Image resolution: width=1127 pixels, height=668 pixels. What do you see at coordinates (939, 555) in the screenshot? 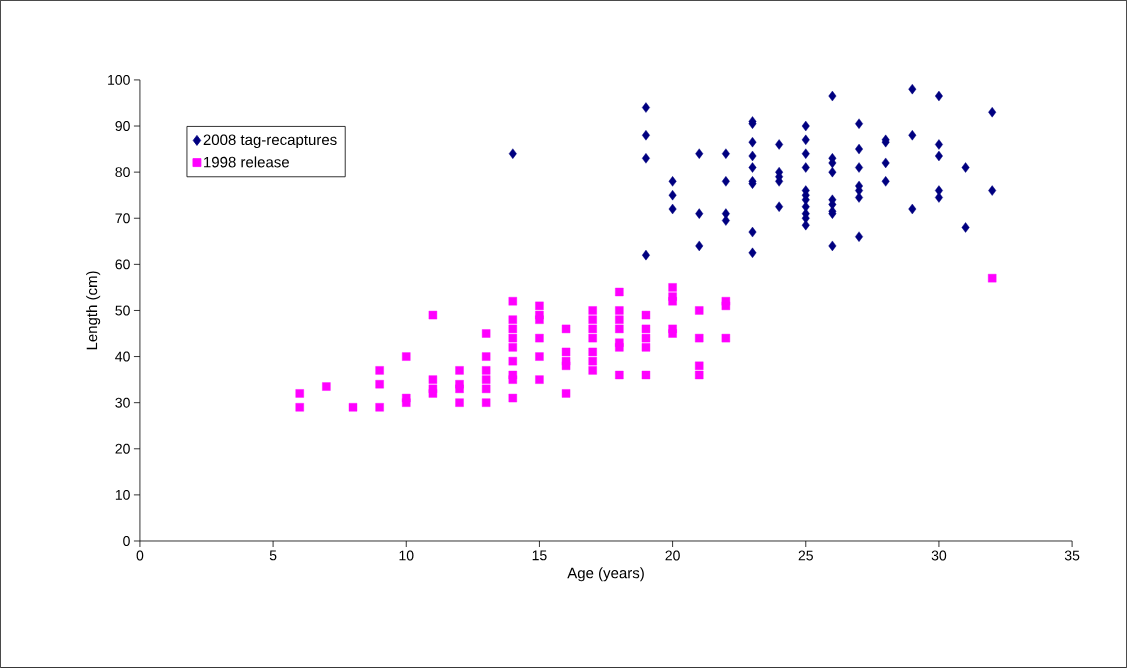
I see `x-tick-label: 30` at bounding box center [939, 555].